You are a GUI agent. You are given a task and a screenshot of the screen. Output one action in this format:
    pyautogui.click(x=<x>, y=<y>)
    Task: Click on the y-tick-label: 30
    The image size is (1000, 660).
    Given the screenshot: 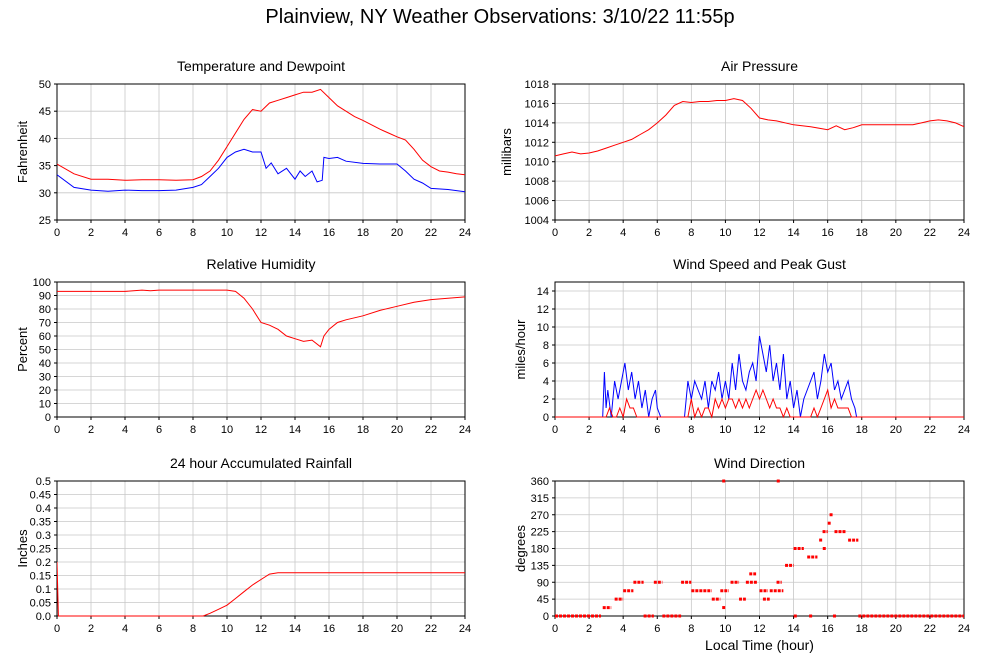 What is the action you would take?
    pyautogui.click(x=45, y=194)
    